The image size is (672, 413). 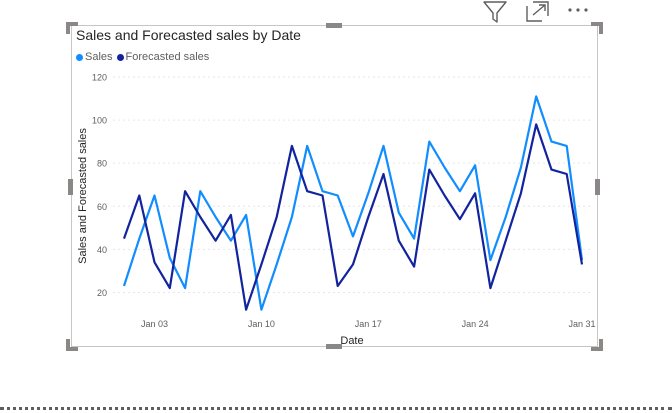 What do you see at coordinates (83, 196) in the screenshot?
I see `y-axis-title: Sales and Forecasted sales` at bounding box center [83, 196].